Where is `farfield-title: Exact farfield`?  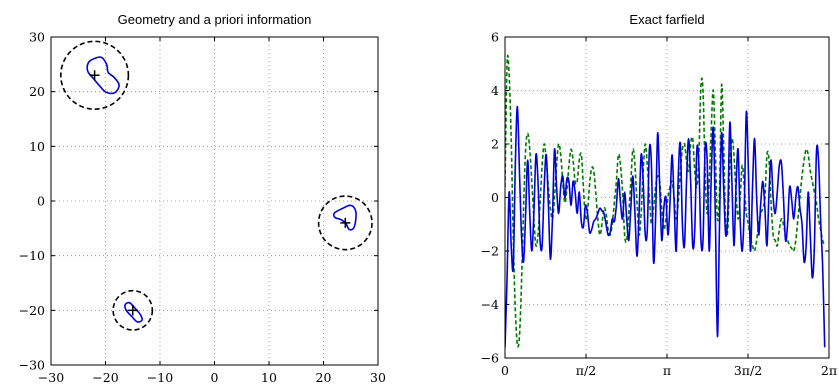 farfield-title: Exact farfield is located at coordinates (666, 19).